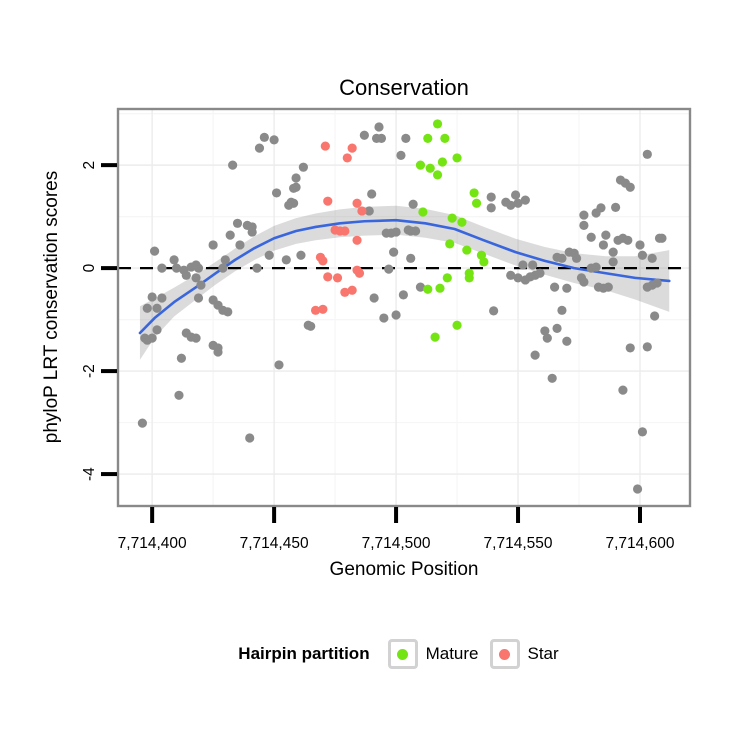 The image size is (750, 750). What do you see at coordinates (404, 276) in the screenshot?
I see `smooth-trend-line` at bounding box center [404, 276].